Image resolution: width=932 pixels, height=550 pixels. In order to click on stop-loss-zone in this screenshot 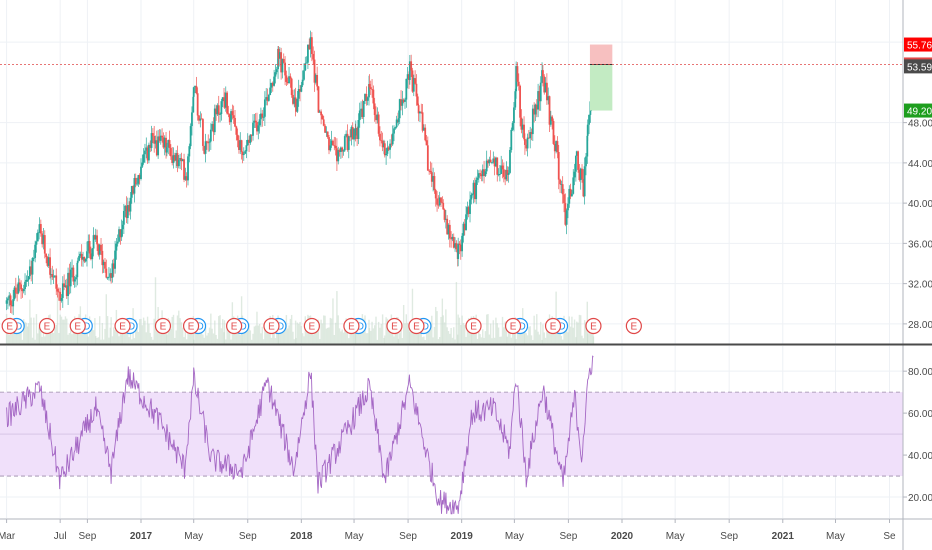, I will do `click(601, 54)`.